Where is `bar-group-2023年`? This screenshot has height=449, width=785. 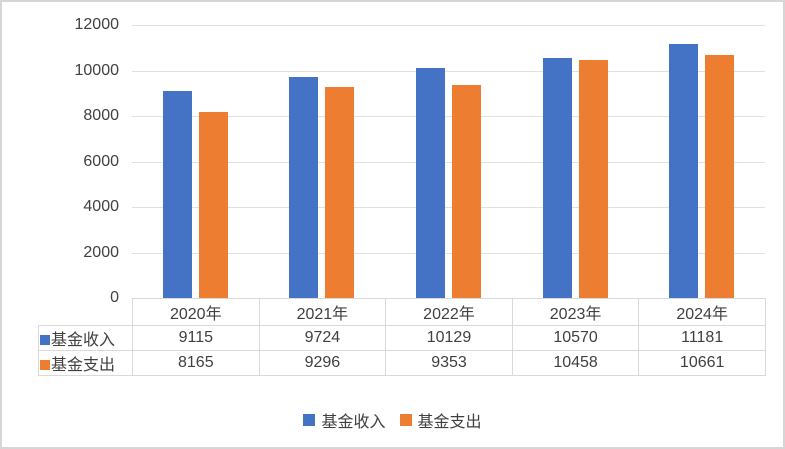
bar-group-2023年 is located at coordinates (575, 161).